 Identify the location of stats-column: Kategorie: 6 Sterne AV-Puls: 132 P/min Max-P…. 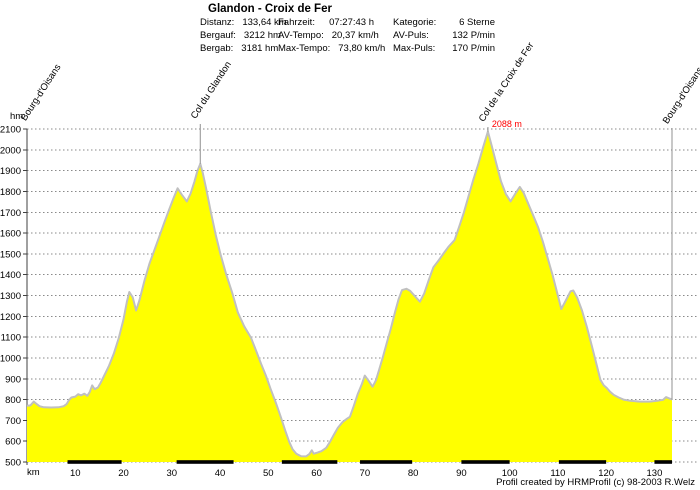
(444, 35).